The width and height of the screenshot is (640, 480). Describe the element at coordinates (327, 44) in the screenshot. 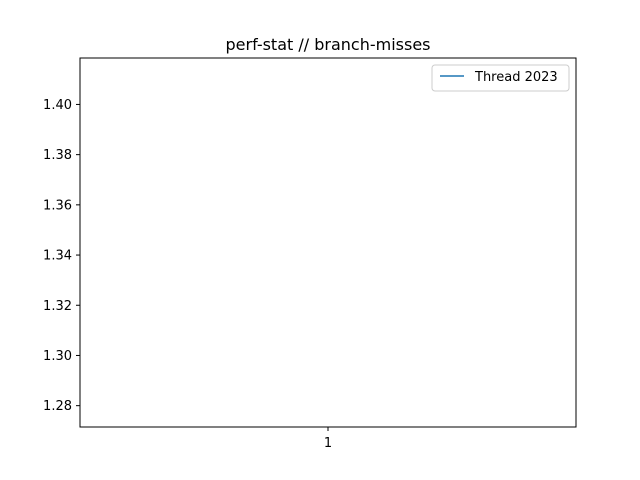

I see `chart-title: perf-stat // branch-misses` at that location.